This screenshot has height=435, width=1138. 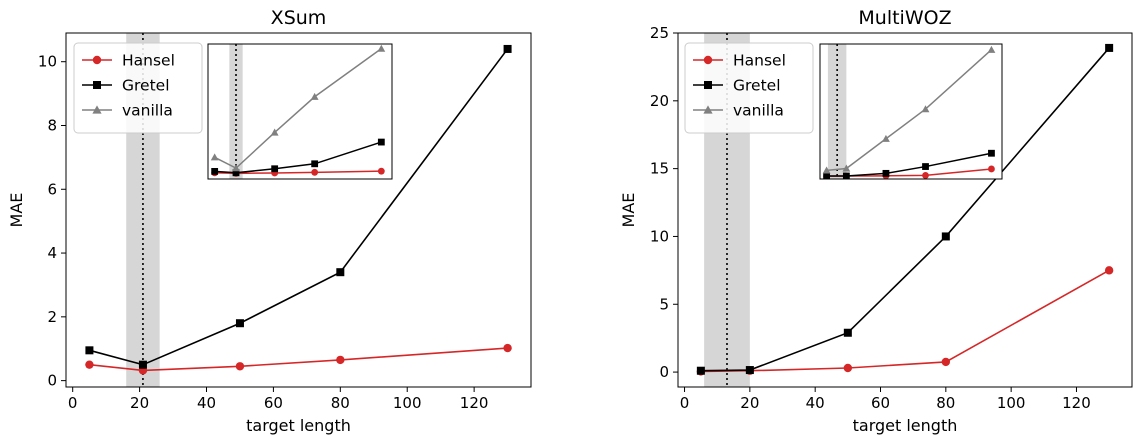 I want to click on chart-title-multiwoz: MultiWOZ, so click(x=904, y=18).